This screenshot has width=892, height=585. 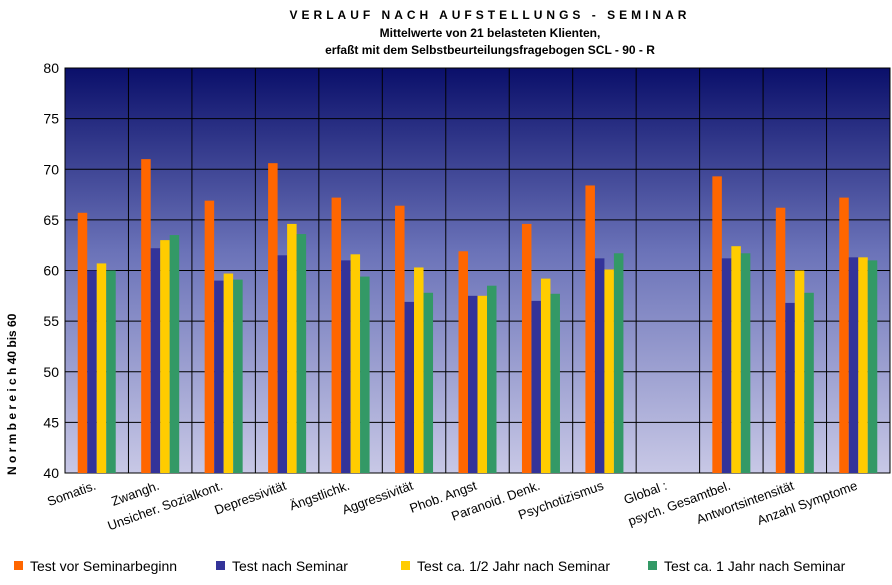 I want to click on y-tick-label: 65, so click(x=51, y=220).